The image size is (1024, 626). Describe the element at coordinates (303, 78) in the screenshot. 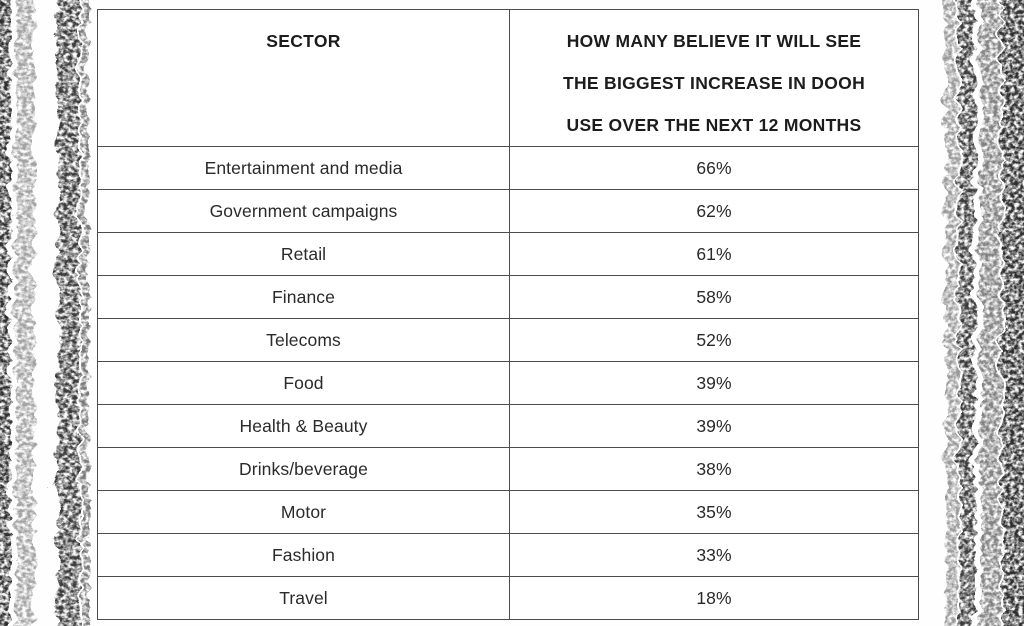

I see `column-header-sector: SECTOR` at that location.